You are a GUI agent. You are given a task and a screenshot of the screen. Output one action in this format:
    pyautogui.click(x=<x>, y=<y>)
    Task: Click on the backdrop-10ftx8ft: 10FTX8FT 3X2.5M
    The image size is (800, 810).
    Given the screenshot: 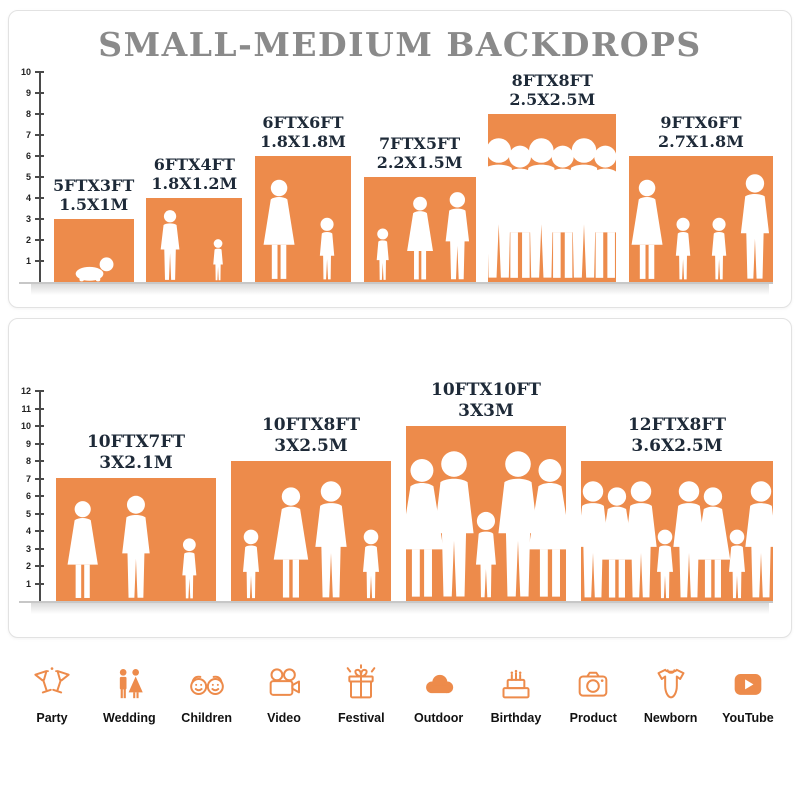 What is the action you would take?
    pyautogui.click(x=311, y=508)
    